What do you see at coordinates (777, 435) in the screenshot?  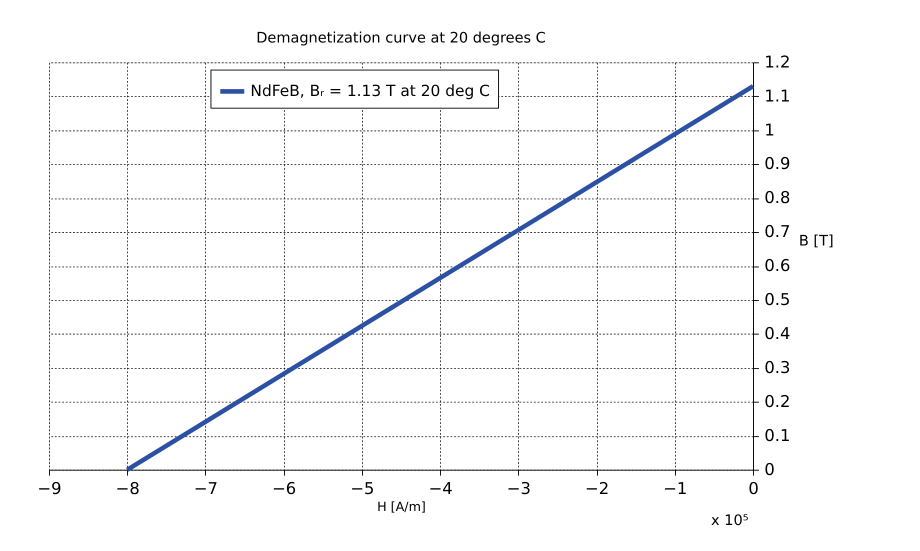 I see `y-tick-label: 0.1` at bounding box center [777, 435].